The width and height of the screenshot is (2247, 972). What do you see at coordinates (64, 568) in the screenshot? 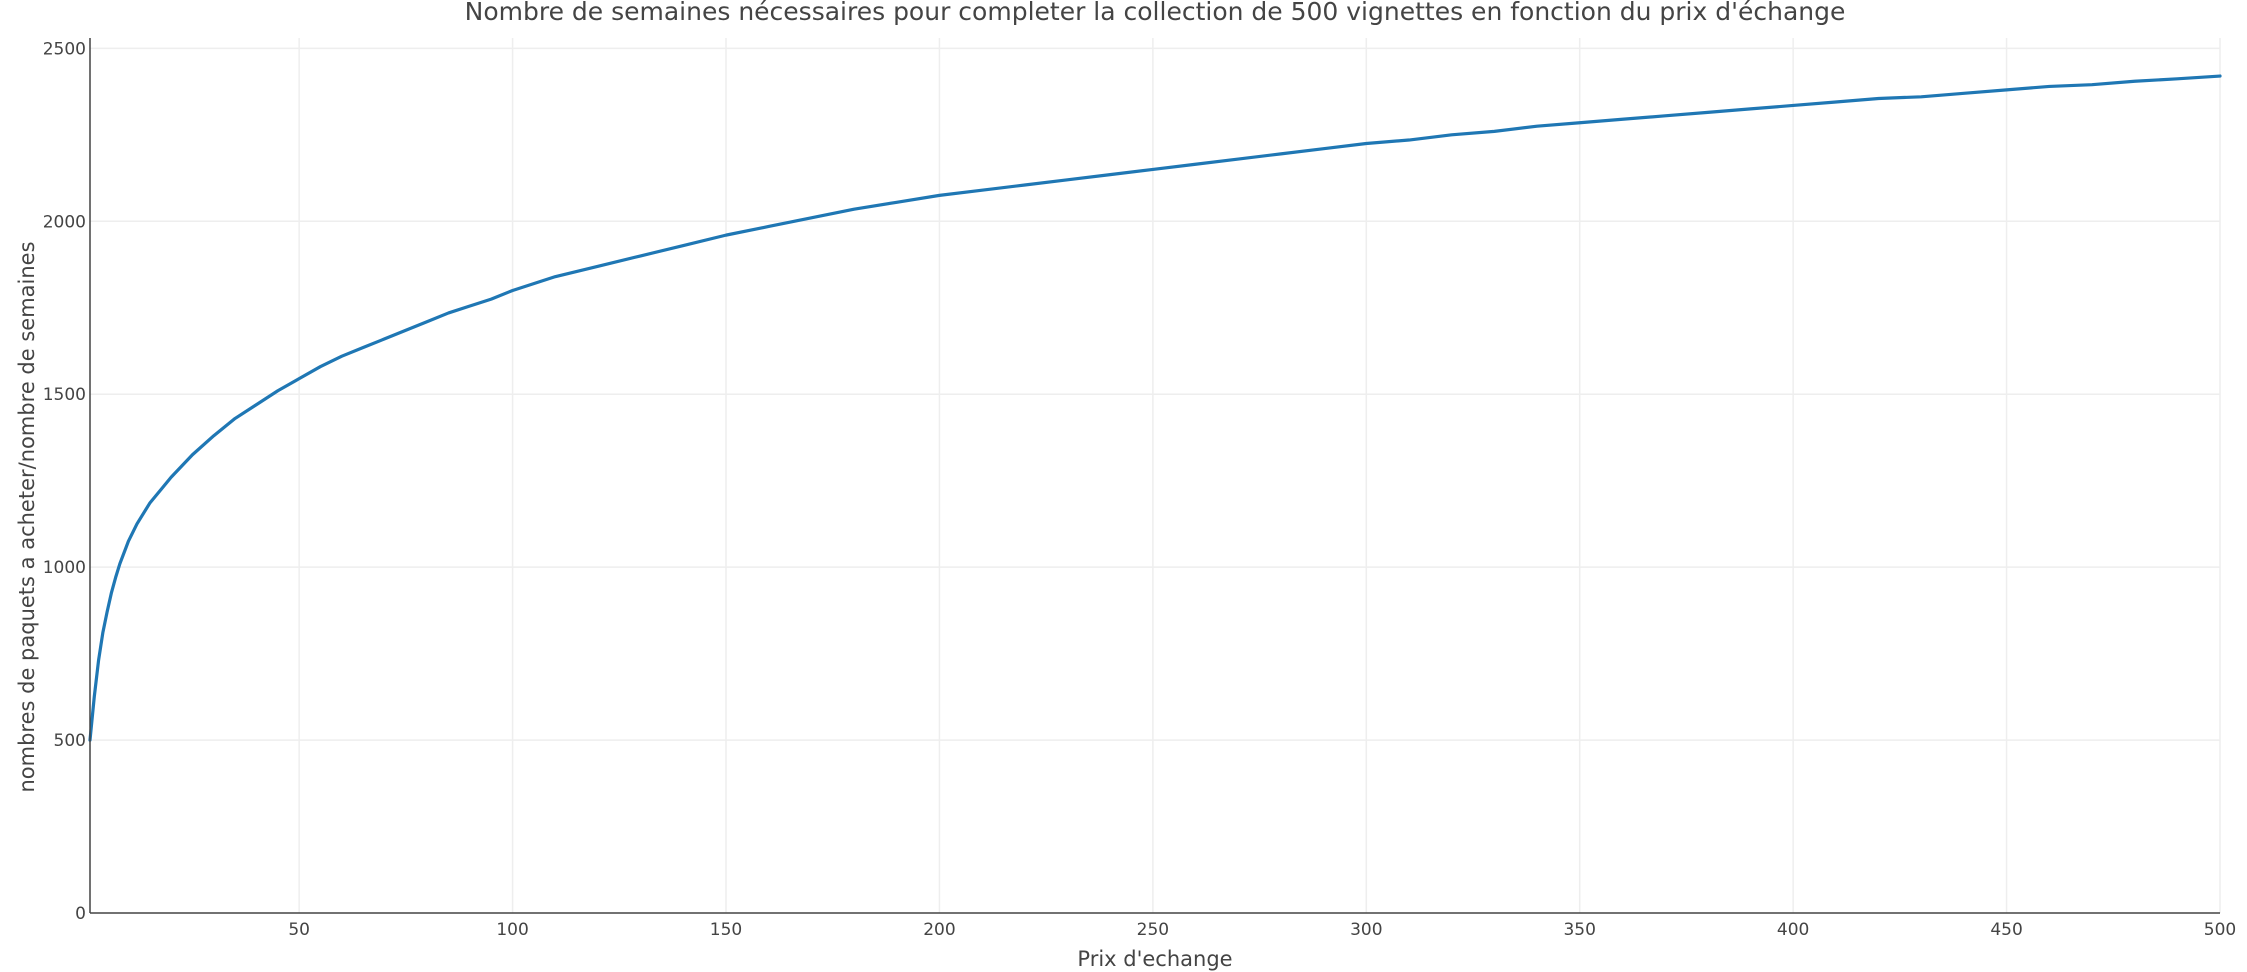
I see `y-tick-label: 1000` at bounding box center [64, 568].